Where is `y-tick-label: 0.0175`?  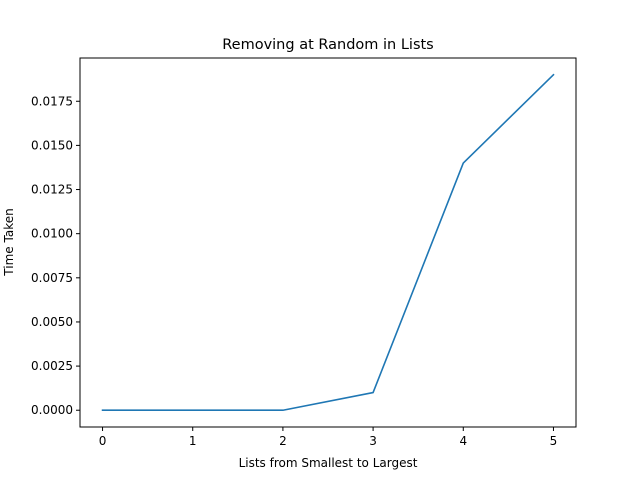 y-tick-label: 0.0175 is located at coordinates (52, 101).